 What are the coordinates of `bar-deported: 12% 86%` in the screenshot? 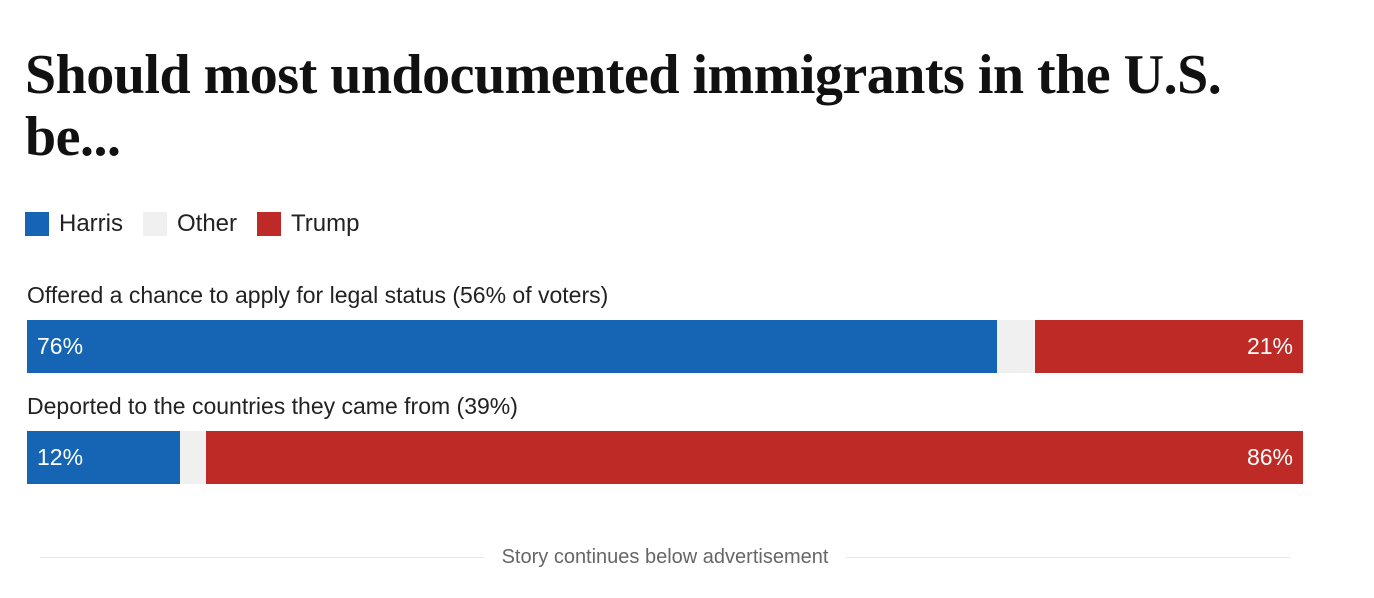 It's located at (665, 457).